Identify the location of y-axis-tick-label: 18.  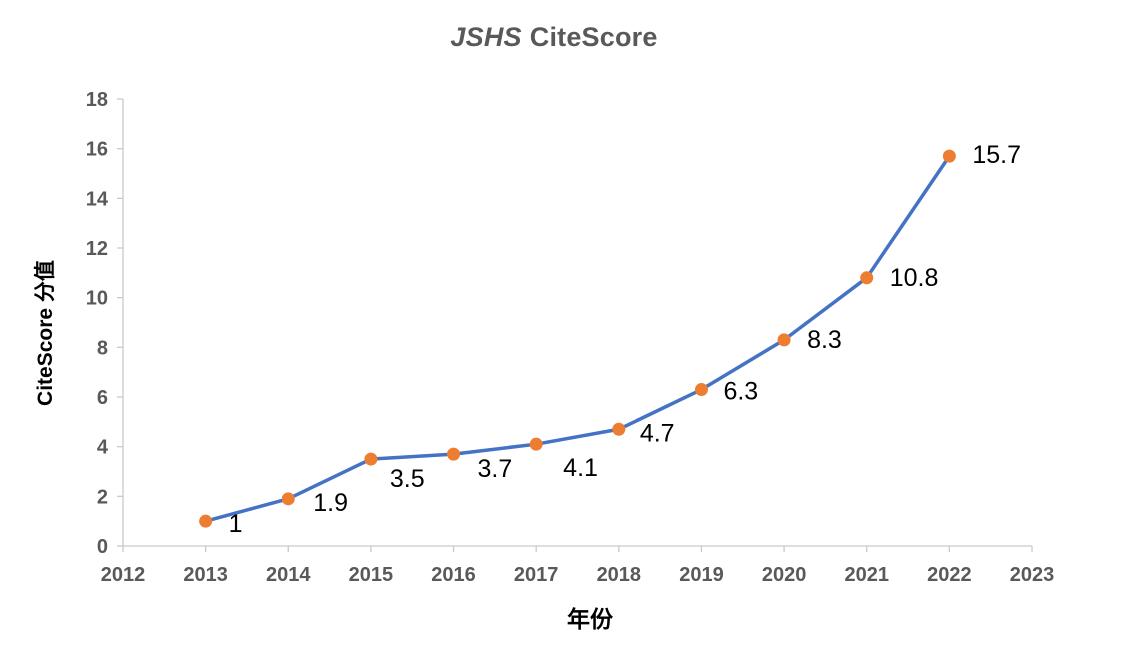
(97, 100).